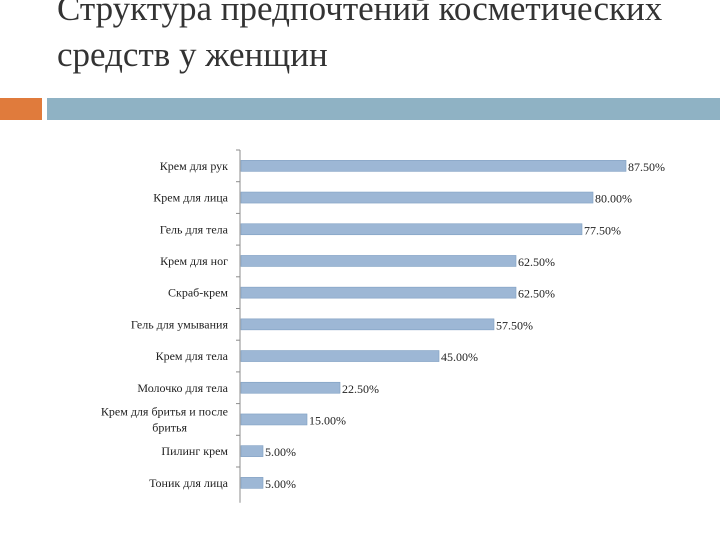 The height and width of the screenshot is (540, 720). I want to click on value-label: 87.50%, so click(646, 167).